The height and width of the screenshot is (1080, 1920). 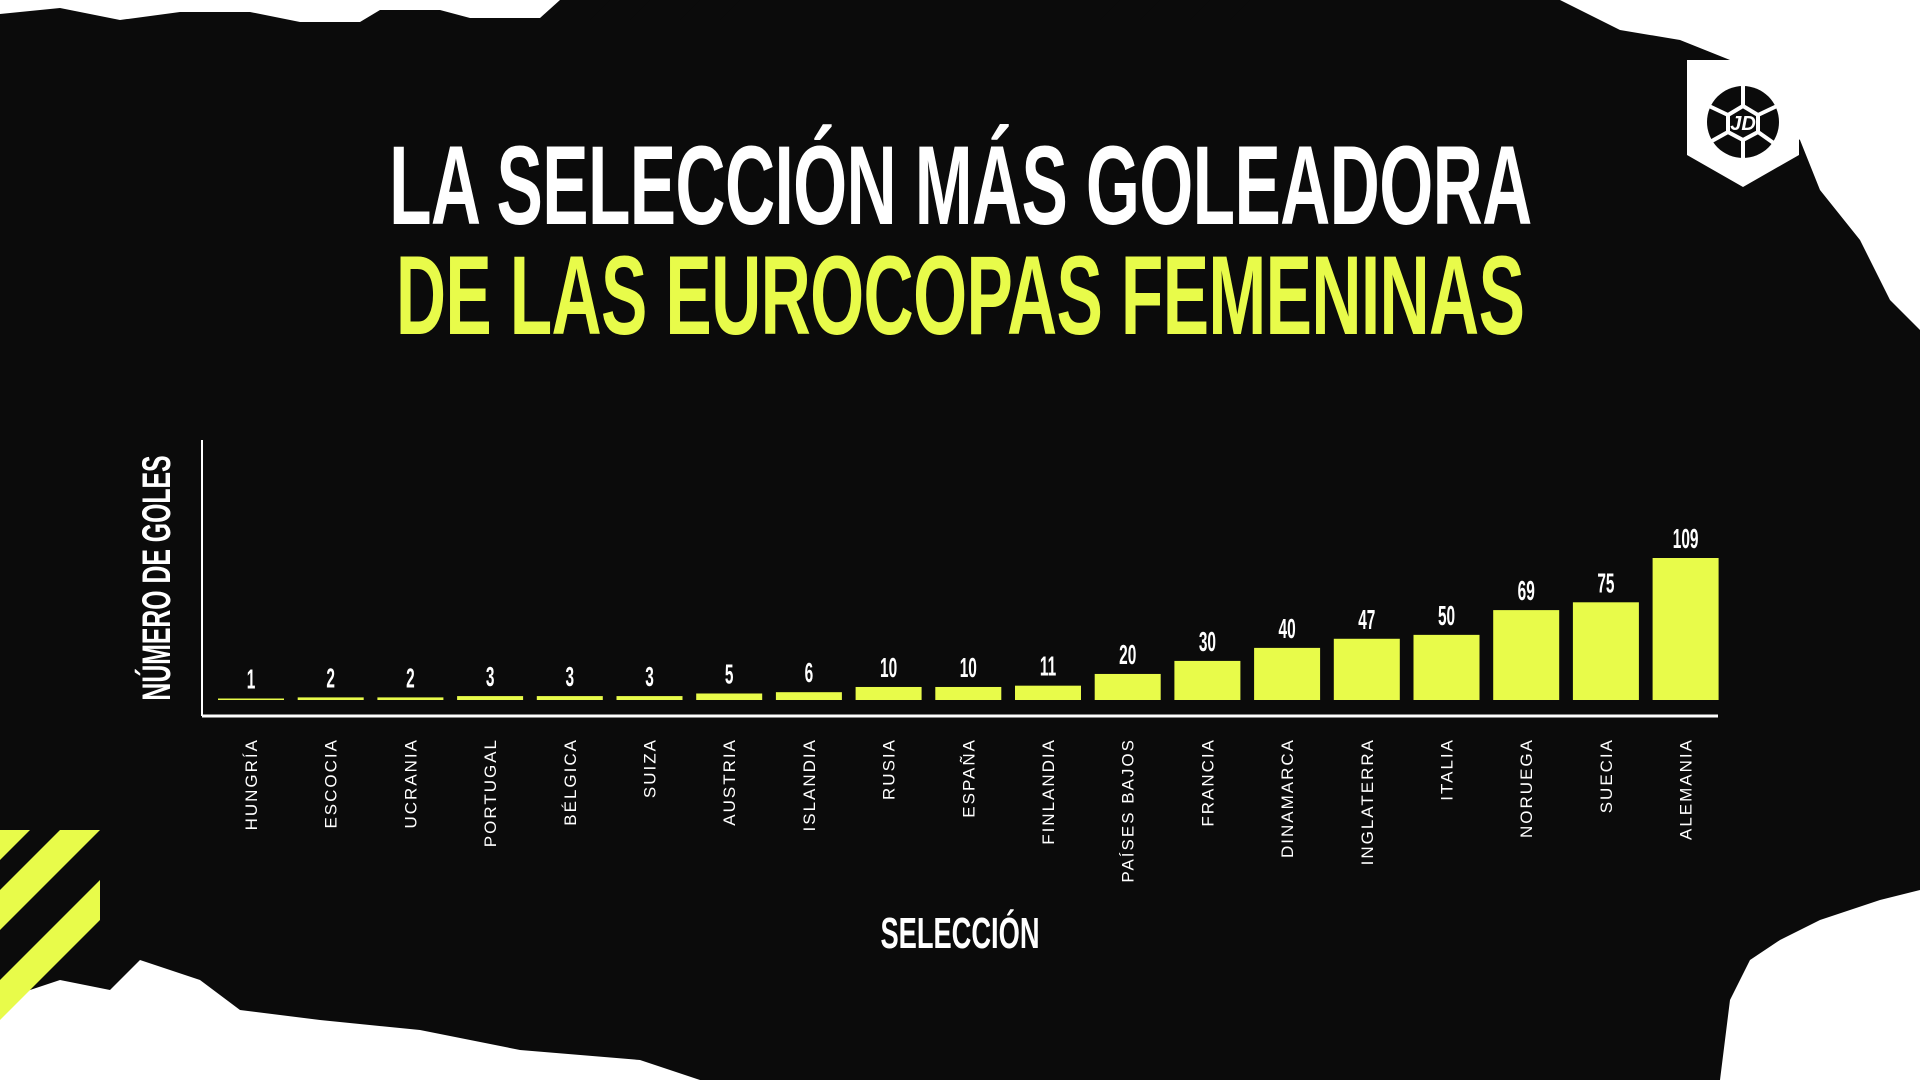 What do you see at coordinates (1686, 789) in the screenshot?
I see `category-label: ALEMANIA` at bounding box center [1686, 789].